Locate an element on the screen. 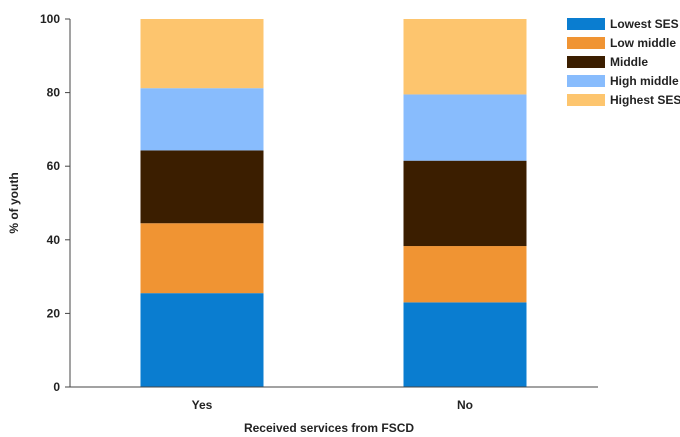 The width and height of the screenshot is (680, 437). y-tick-label: 20 is located at coordinates (54, 313).